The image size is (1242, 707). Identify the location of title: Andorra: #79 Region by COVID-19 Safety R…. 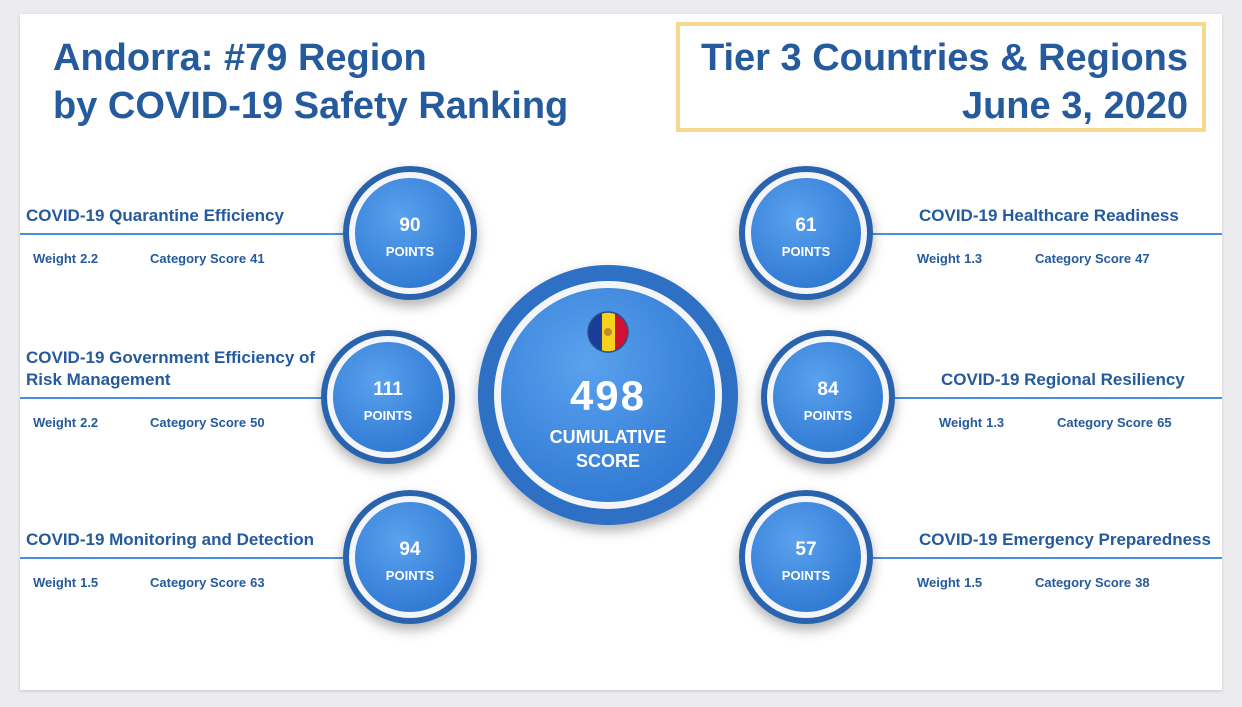
(310, 82).